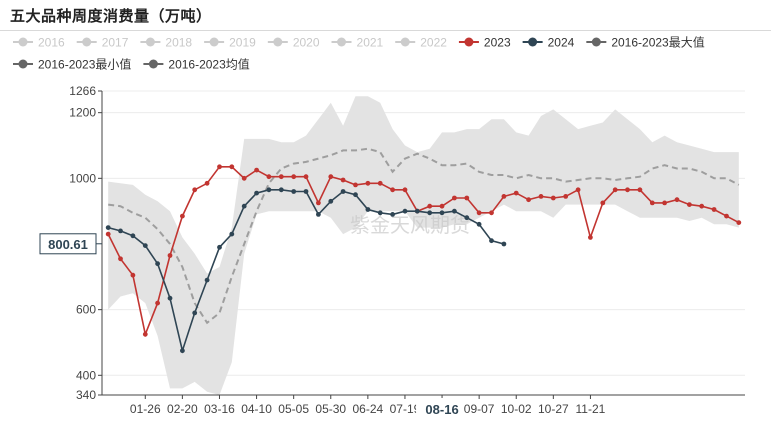 Image resolution: width=771 pixels, height=424 pixels. Describe the element at coordinates (548, 43) in the screenshot. I see `legend-item: 2024` at that location.